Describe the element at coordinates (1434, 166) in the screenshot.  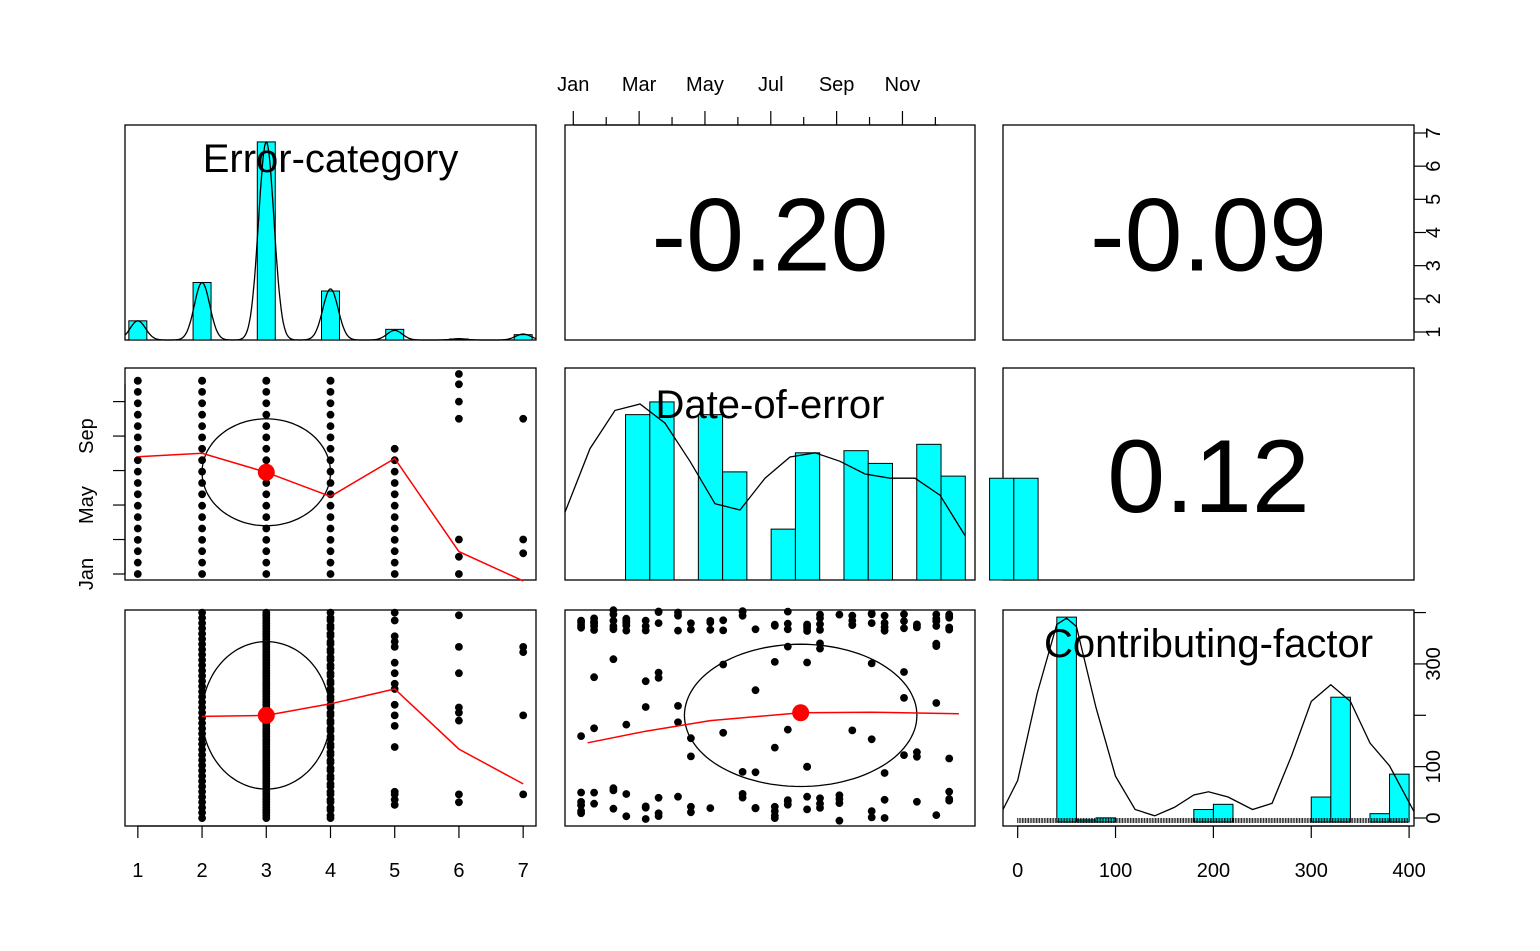
I see `right-tick-label-5: 6` at that location.